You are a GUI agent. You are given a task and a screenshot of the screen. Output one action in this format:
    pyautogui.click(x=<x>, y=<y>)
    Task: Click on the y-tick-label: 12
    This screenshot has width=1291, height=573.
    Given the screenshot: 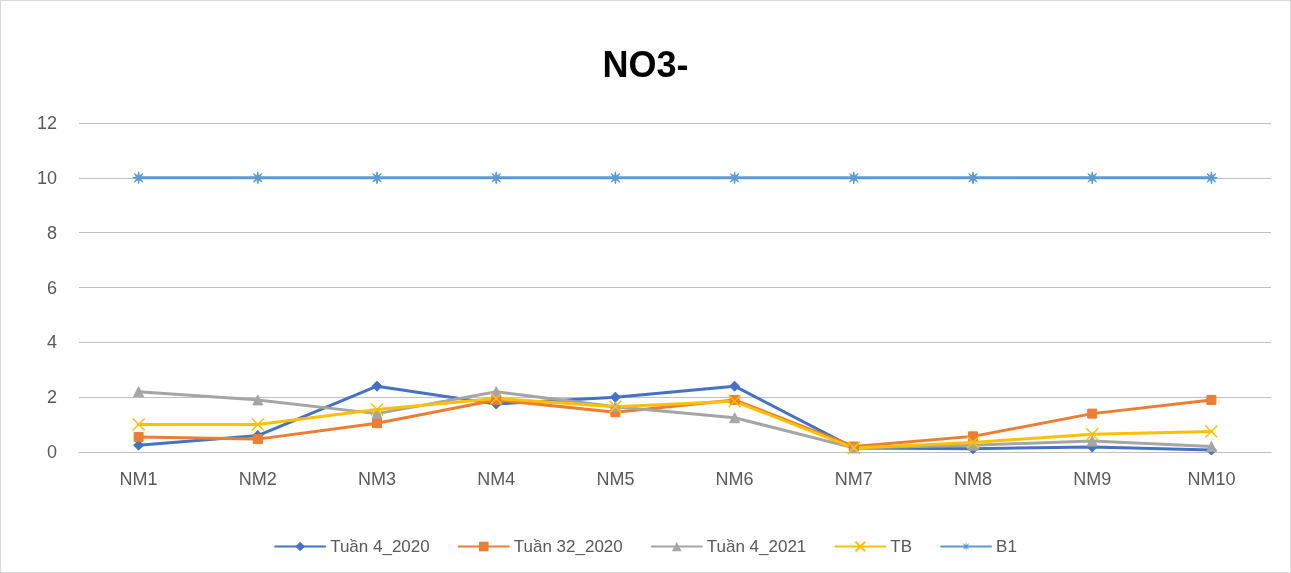 What is the action you would take?
    pyautogui.click(x=46, y=123)
    